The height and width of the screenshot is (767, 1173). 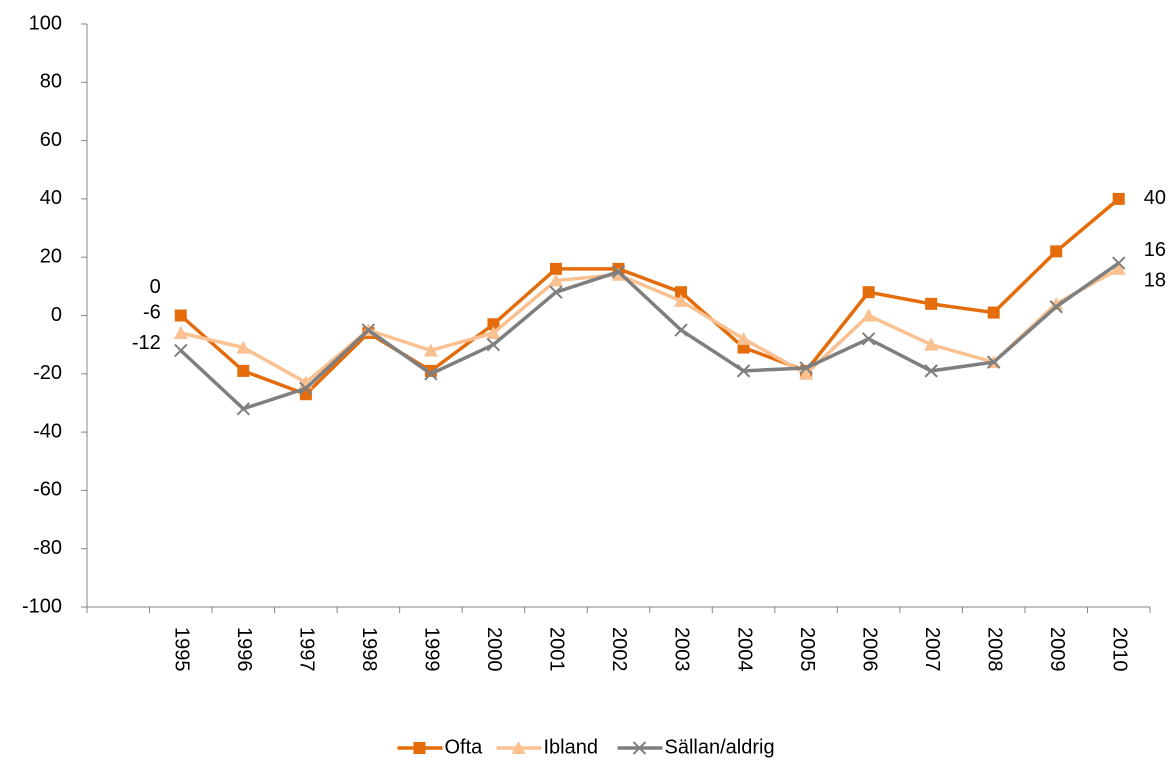 What do you see at coordinates (45, 23) in the screenshot?
I see `y-tick-label: 100` at bounding box center [45, 23].